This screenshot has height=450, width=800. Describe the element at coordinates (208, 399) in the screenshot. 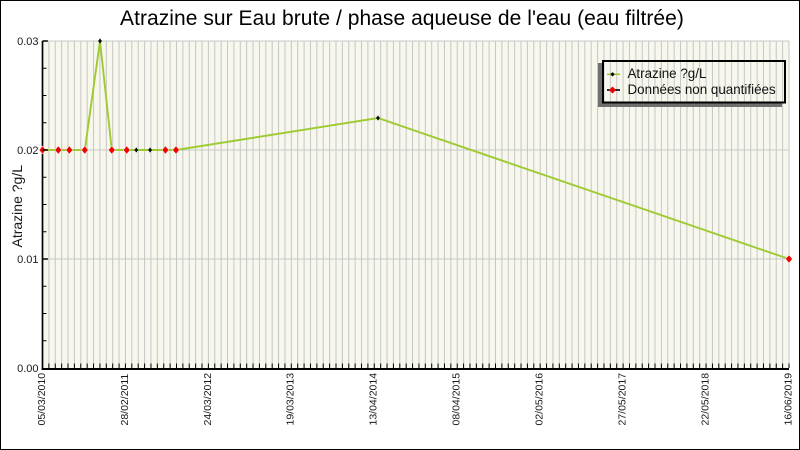

I see `svg-text: 24/03/2012` at that location.